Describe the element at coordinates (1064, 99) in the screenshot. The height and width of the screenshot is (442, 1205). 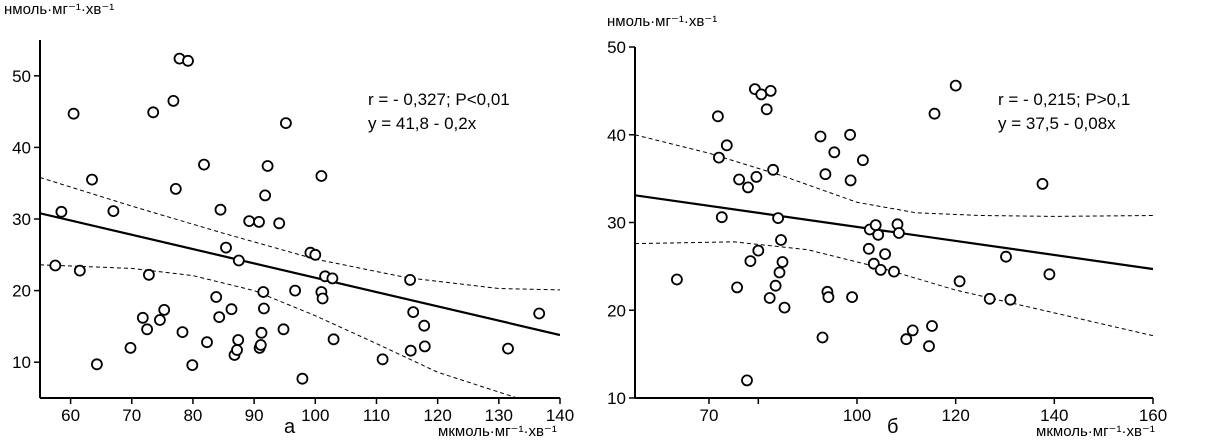
I see `correlation-text: r = - 0,215; P>0,1` at that location.